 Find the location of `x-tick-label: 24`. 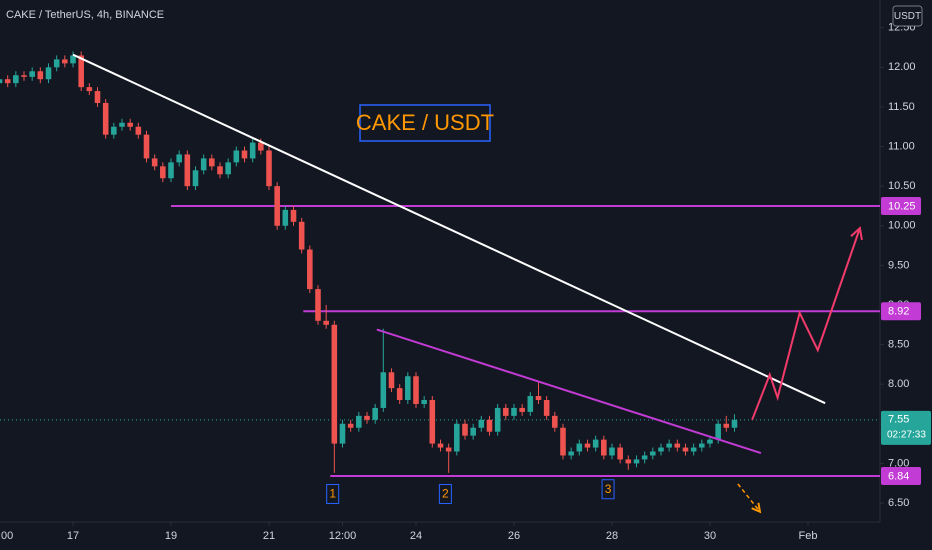

x-tick-label: 24 is located at coordinates (416, 536).